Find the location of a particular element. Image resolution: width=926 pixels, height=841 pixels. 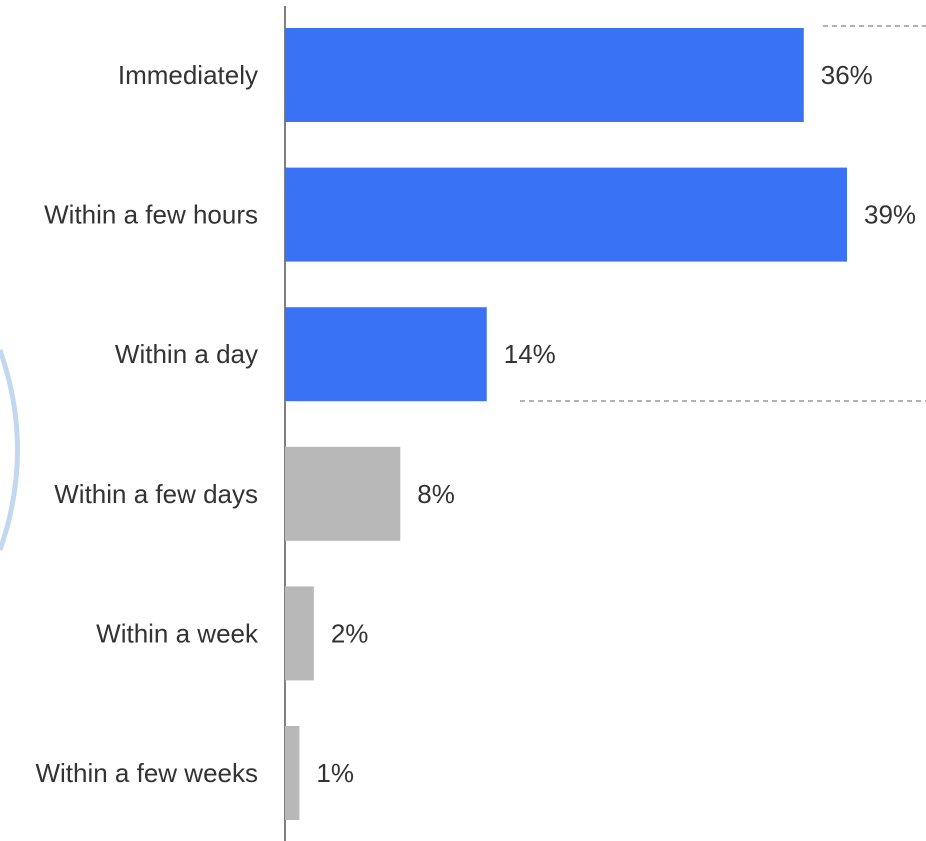

value-label: 39% is located at coordinates (890, 215).